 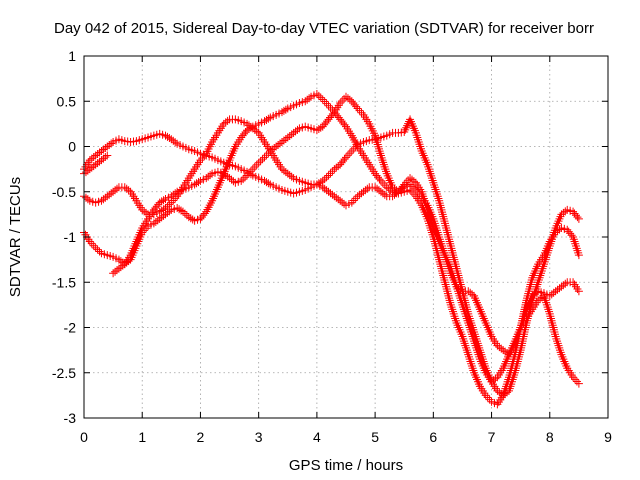 What do you see at coordinates (70, 418) in the screenshot?
I see `y-tick-label: -3` at bounding box center [70, 418].